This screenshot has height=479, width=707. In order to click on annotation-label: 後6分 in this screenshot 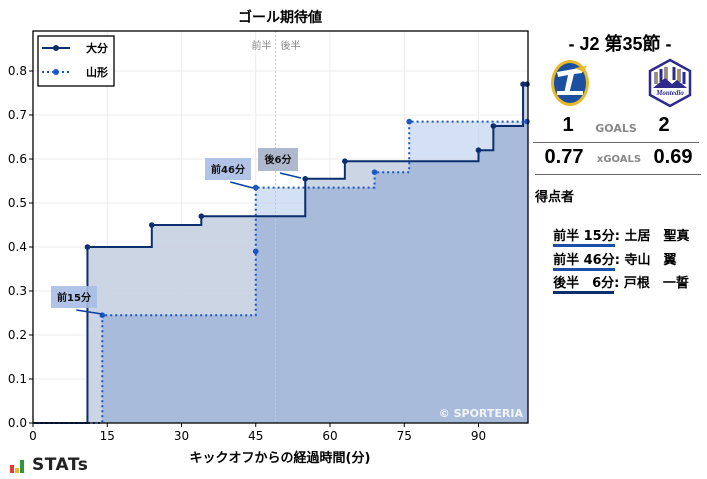, I will do `click(278, 159)`.